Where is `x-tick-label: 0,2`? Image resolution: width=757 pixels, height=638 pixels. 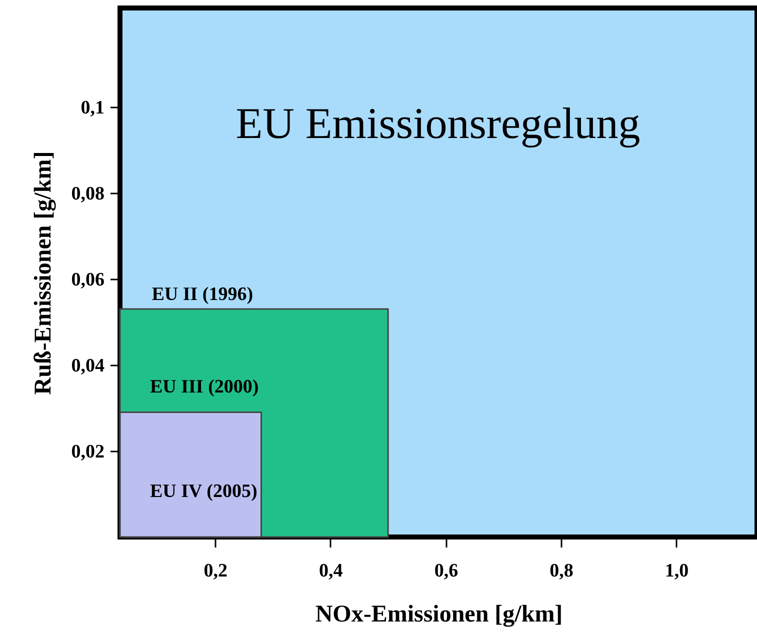 x-tick-label: 0,2 is located at coordinates (216, 571).